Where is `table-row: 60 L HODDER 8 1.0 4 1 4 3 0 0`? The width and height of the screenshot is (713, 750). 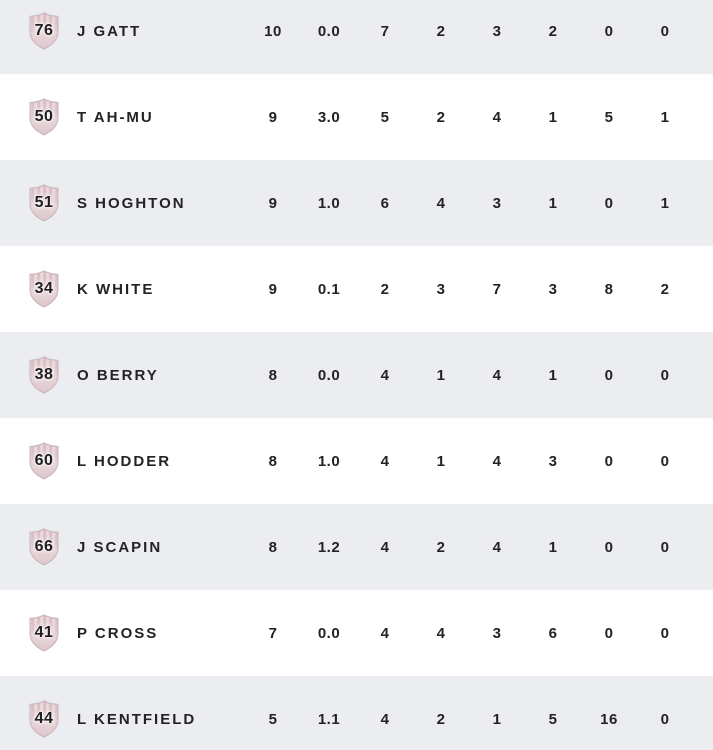 table-row: 60 L HODDER 8 1.0 4 1 4 3 0 0 is located at coordinates (356, 461).